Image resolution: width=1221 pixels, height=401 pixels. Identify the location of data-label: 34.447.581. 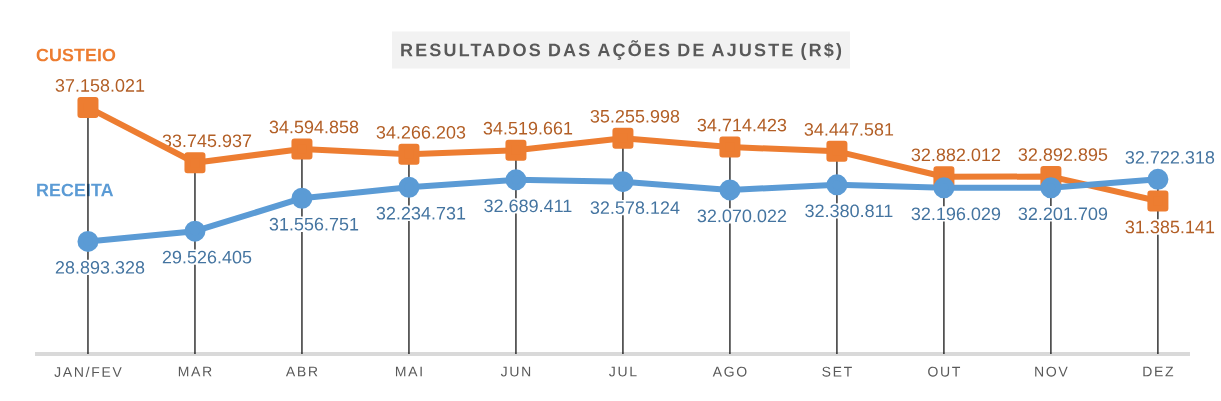
(849, 129).